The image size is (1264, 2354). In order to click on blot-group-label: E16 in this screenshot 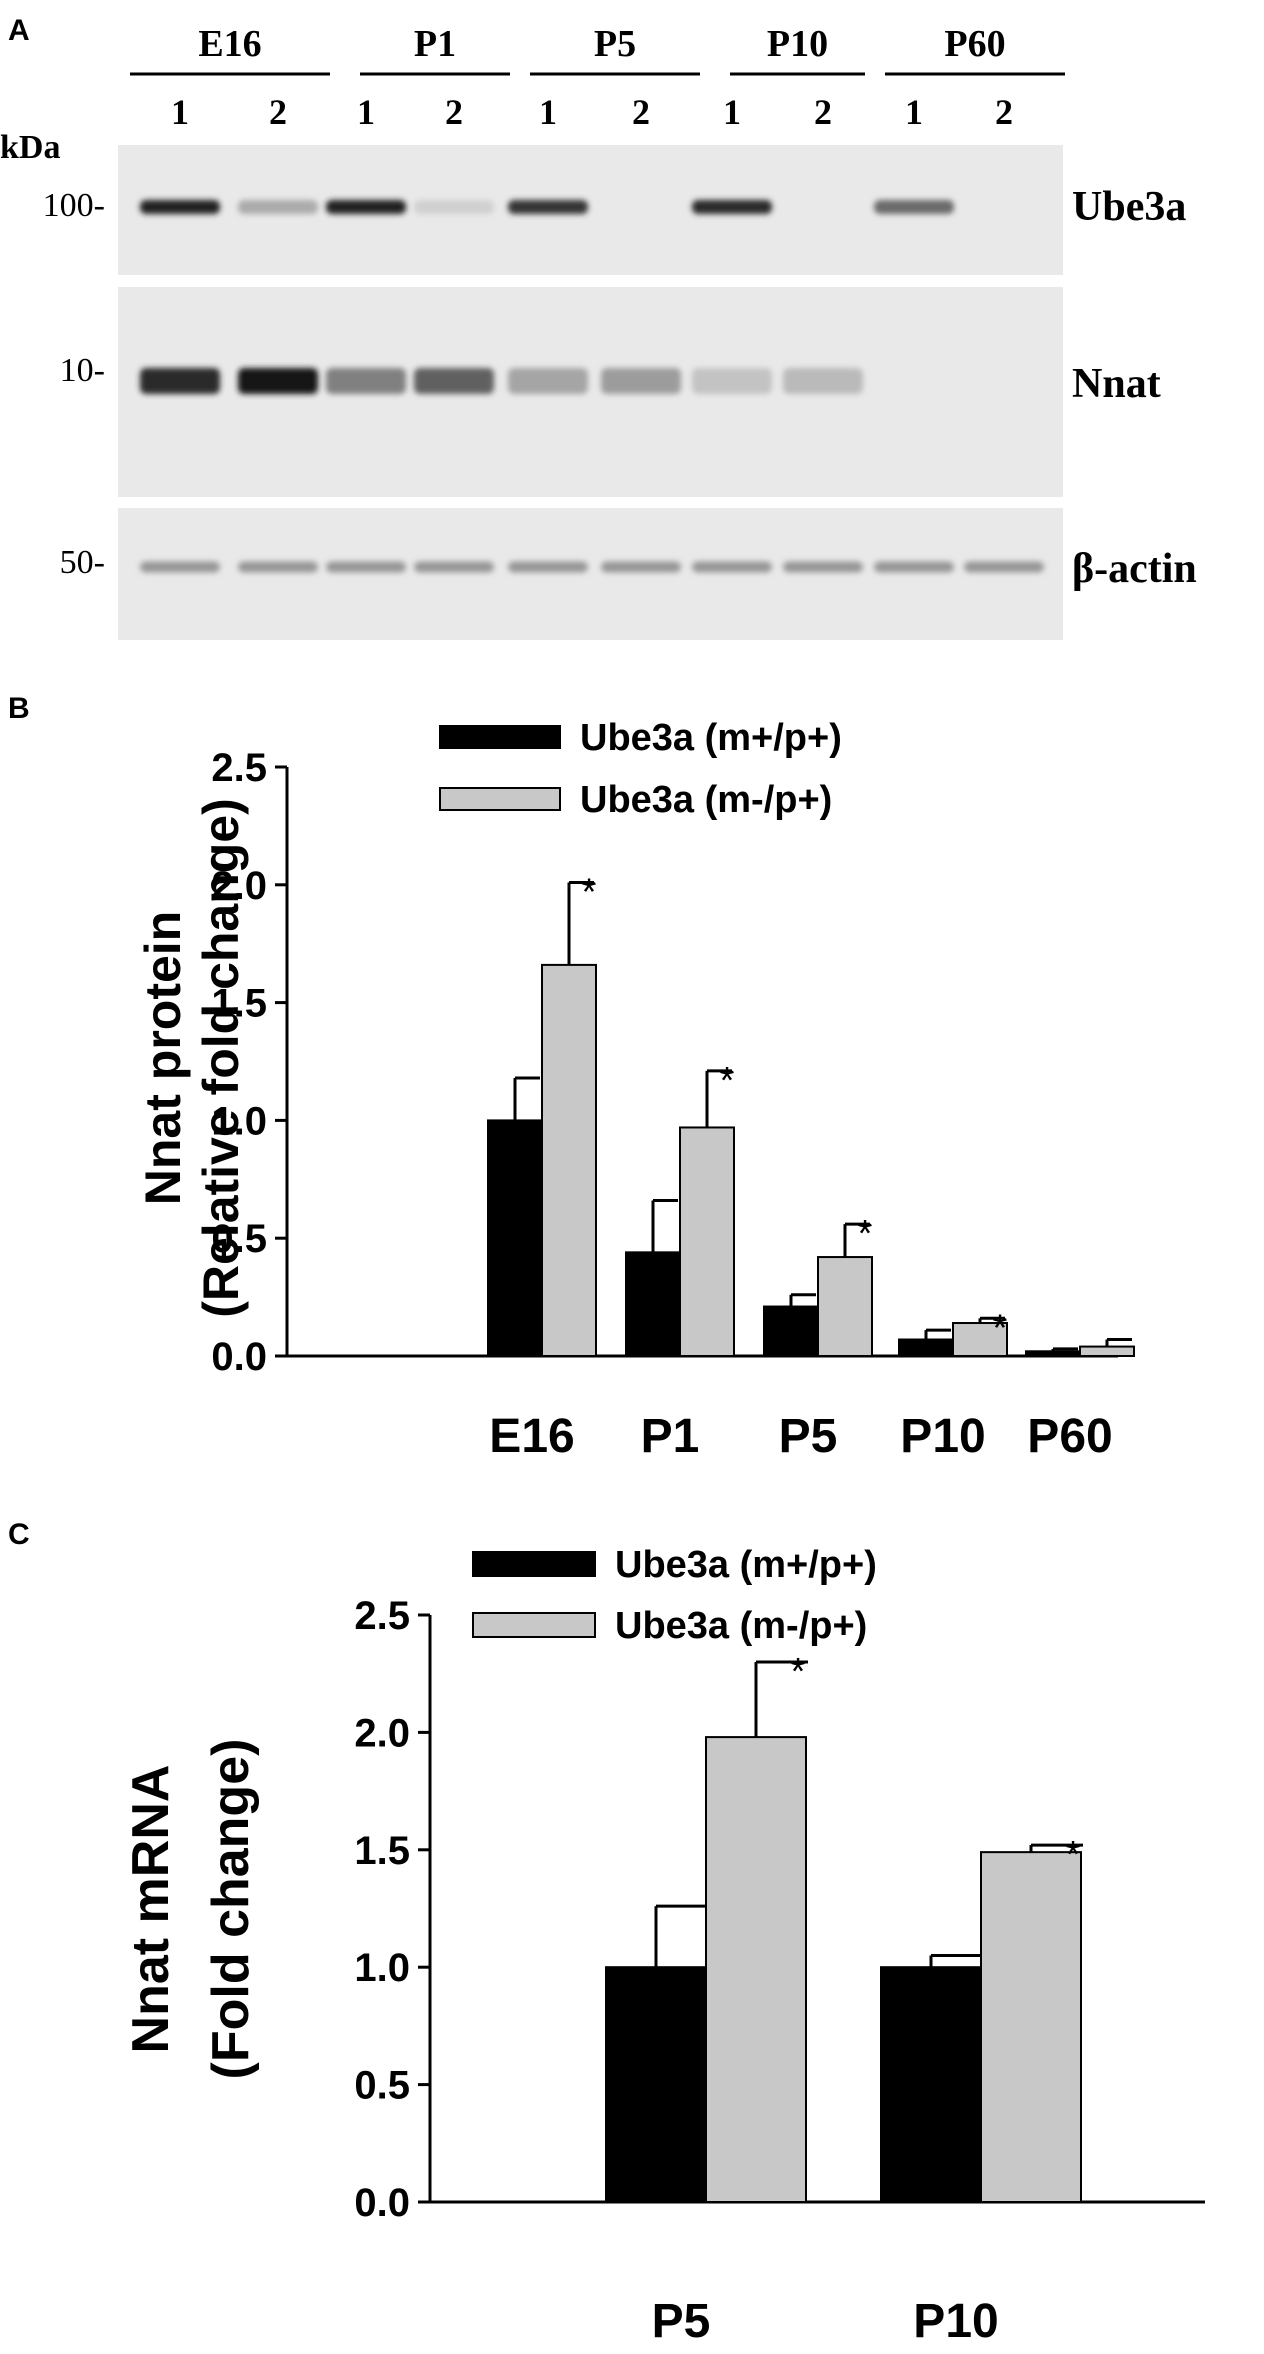, I will do `click(229, 44)`.